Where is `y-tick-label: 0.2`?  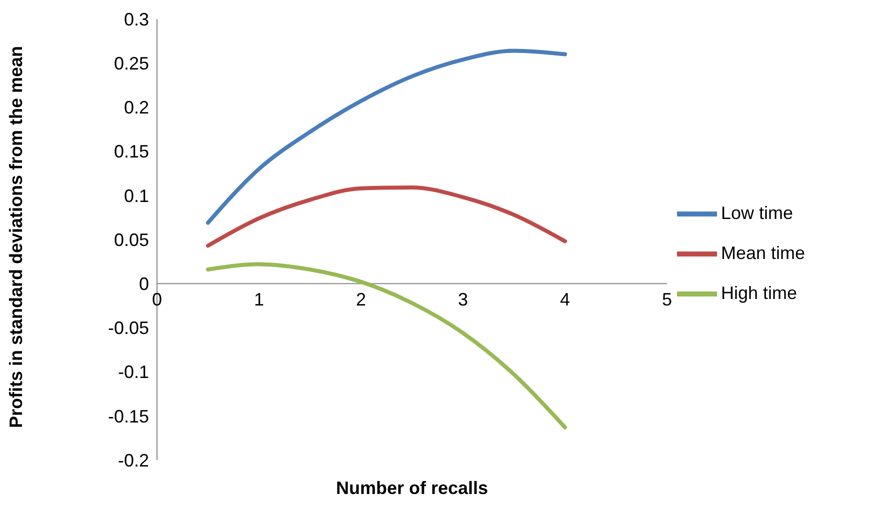 y-tick-label: 0.2 is located at coordinates (136, 108).